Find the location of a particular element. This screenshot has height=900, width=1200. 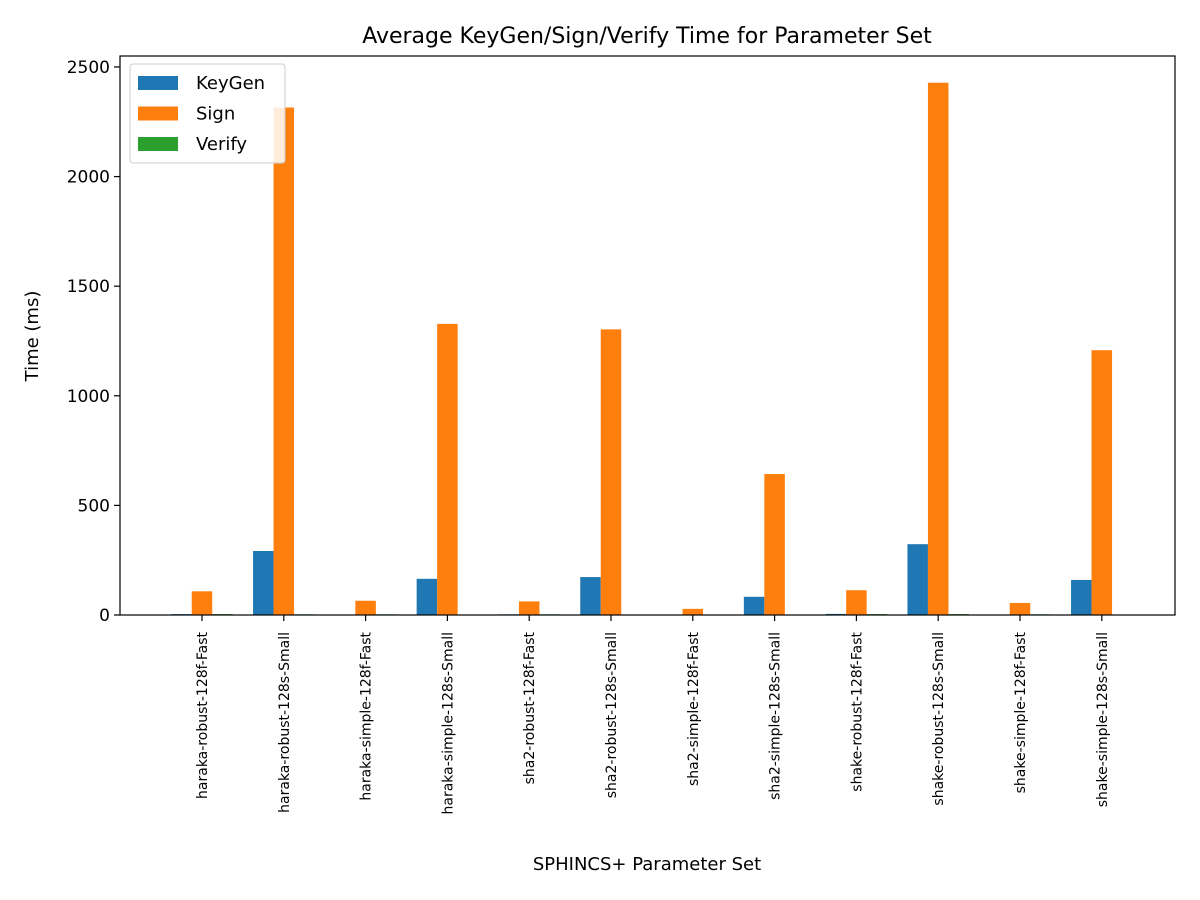

y-tick-label: 1500 is located at coordinates (88, 287).